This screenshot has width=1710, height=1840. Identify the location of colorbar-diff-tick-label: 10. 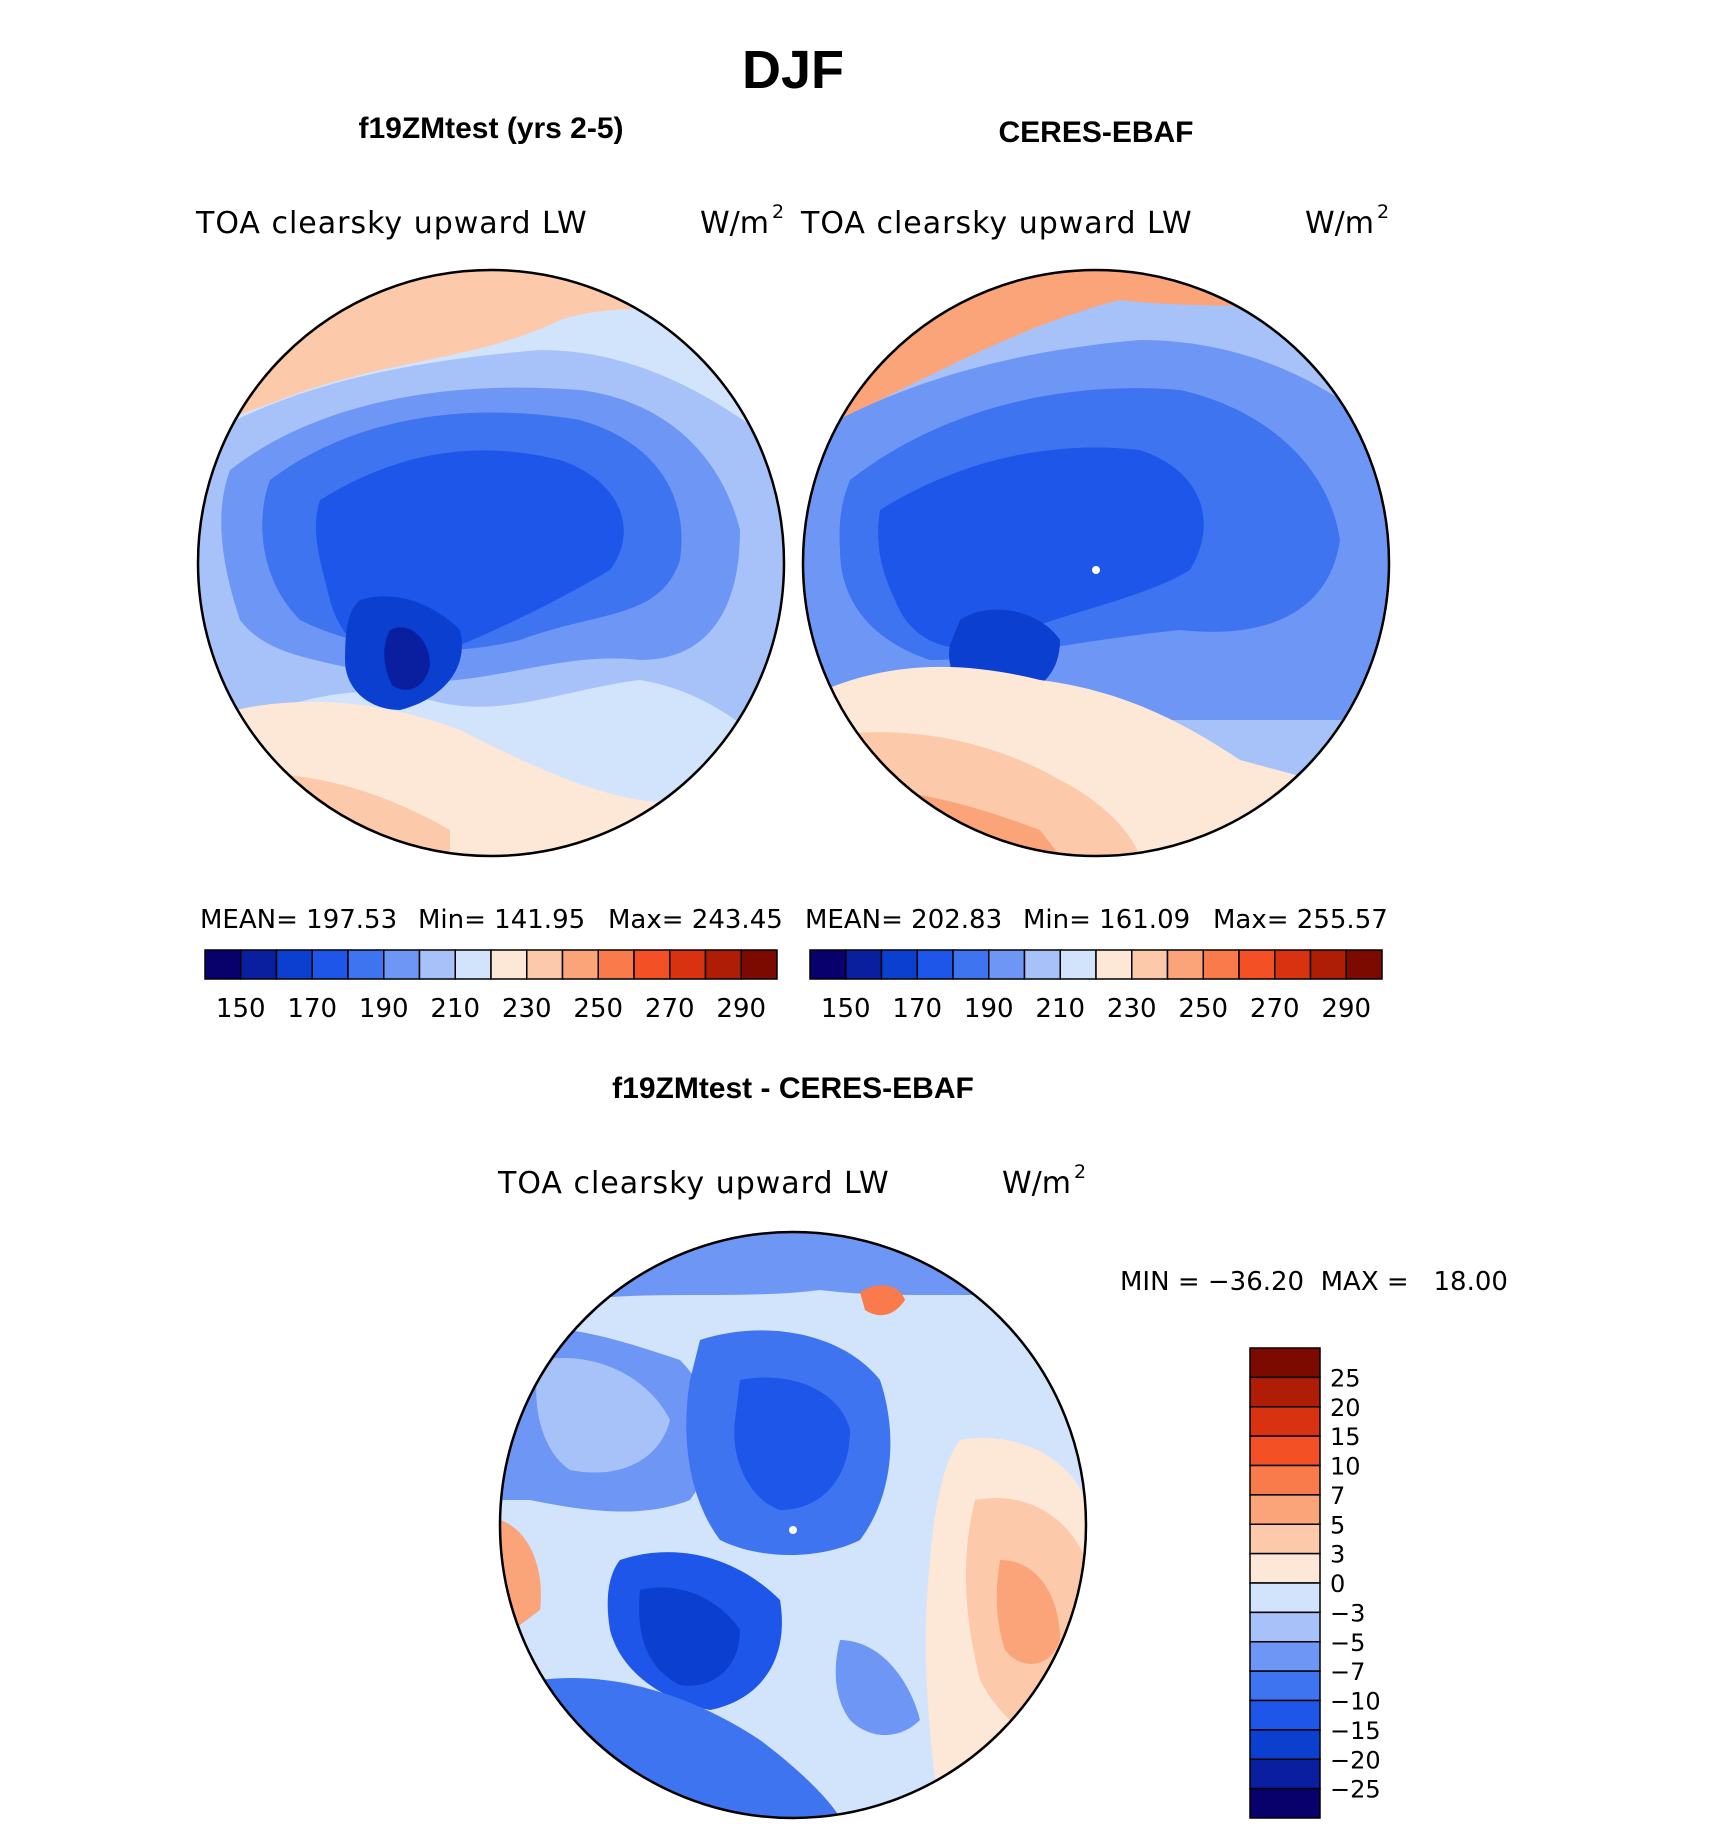
(1345, 1467).